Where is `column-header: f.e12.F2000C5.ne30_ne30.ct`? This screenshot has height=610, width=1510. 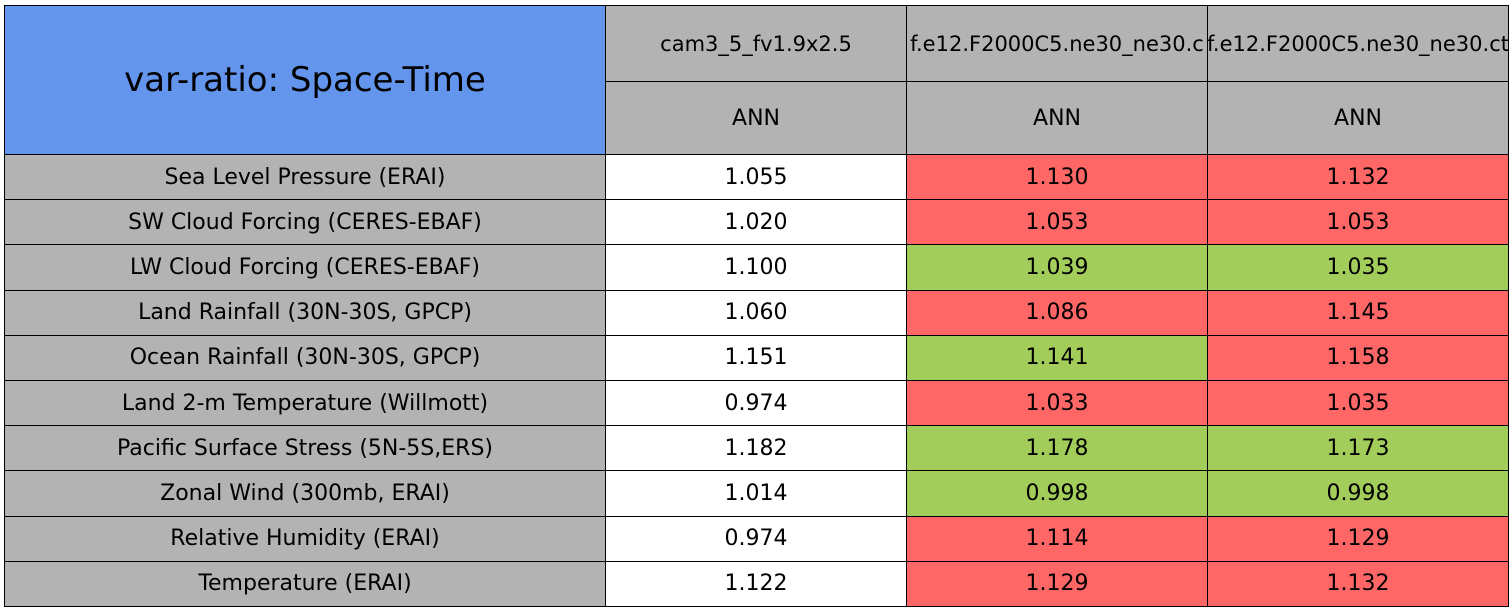 column-header: f.e12.F2000C5.ne30_ne30.ct is located at coordinates (1358, 43).